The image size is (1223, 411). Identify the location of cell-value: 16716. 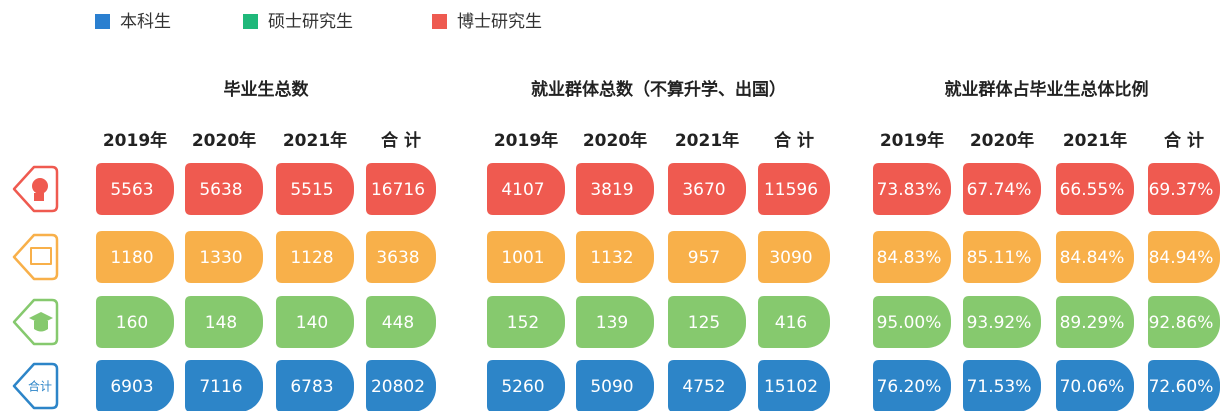
(398, 190).